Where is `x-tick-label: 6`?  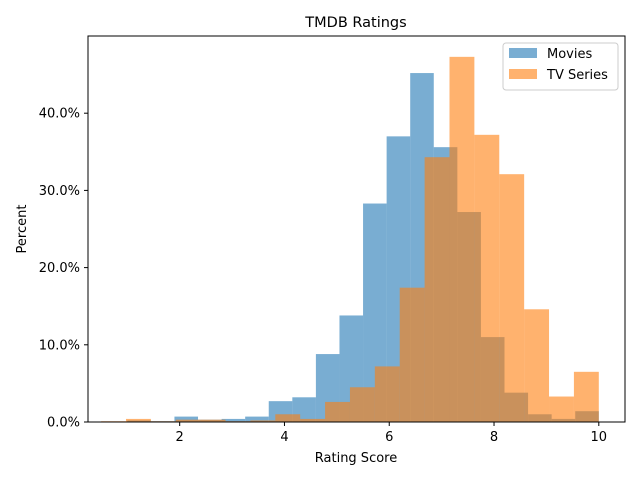 x-tick-label: 6 is located at coordinates (389, 437).